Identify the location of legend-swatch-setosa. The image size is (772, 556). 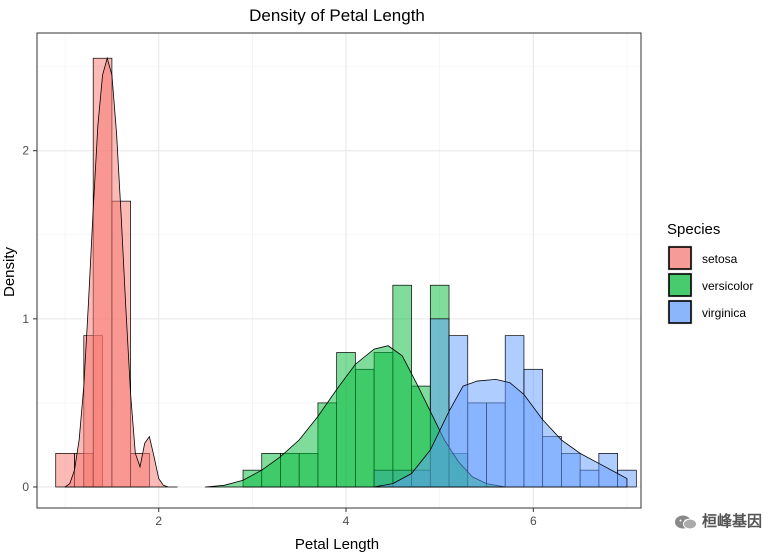
(680, 258).